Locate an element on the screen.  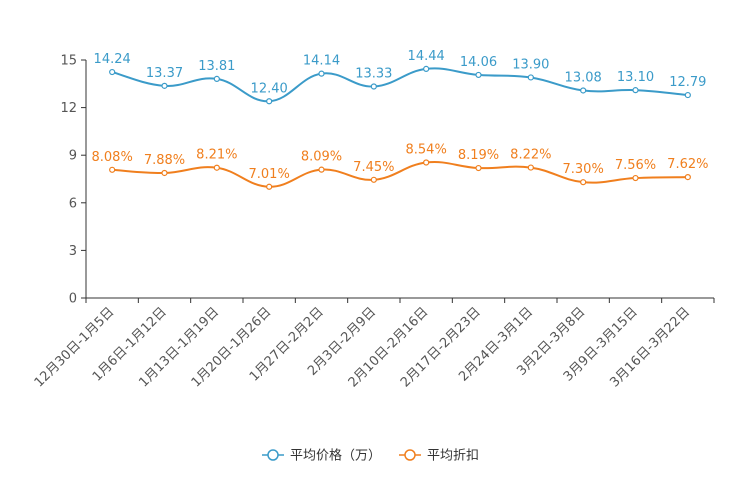
data-label: 14.06 is located at coordinates (478, 62).